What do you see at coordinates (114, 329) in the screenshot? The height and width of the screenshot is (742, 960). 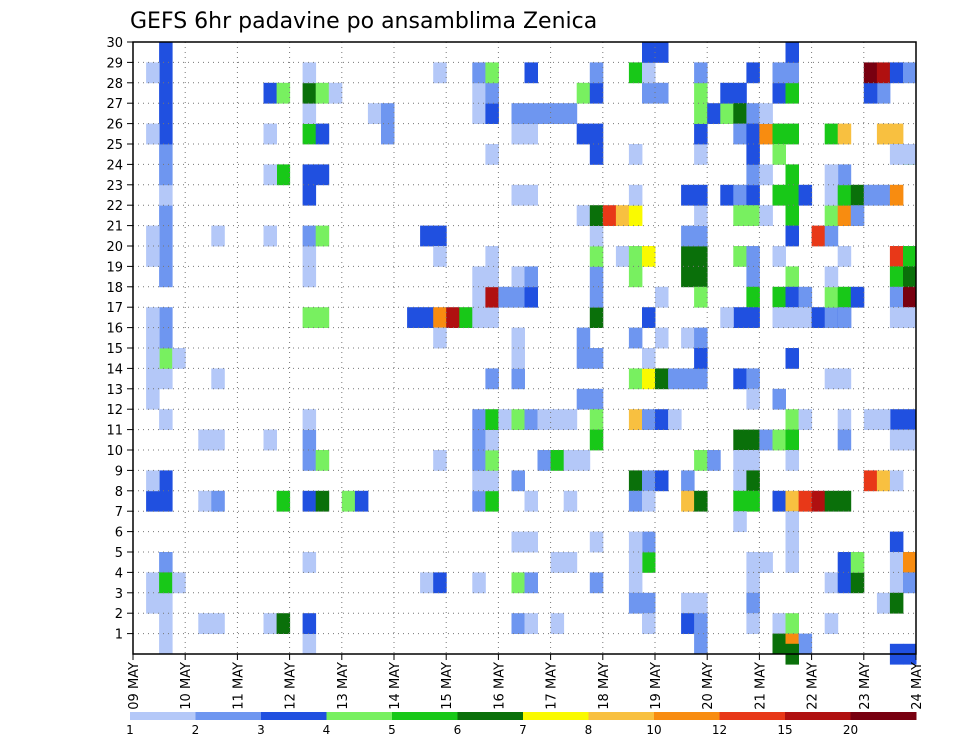 I see `y-tick-label: 16` at bounding box center [114, 329].